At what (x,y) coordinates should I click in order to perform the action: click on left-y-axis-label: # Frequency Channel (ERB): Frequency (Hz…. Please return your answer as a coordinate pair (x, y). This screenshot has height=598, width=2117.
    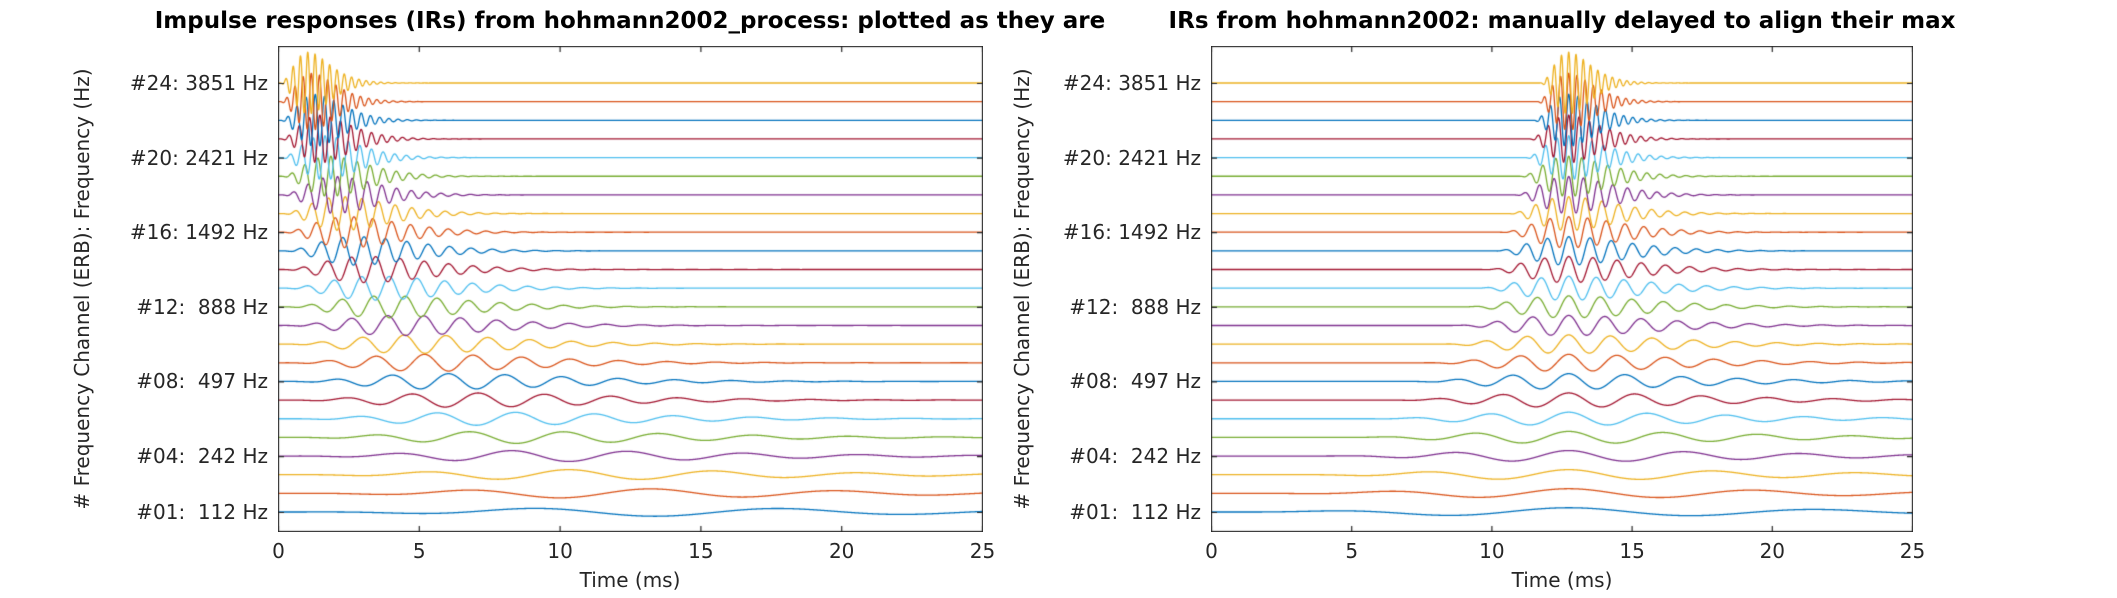
    Looking at the image, I should click on (82, 289).